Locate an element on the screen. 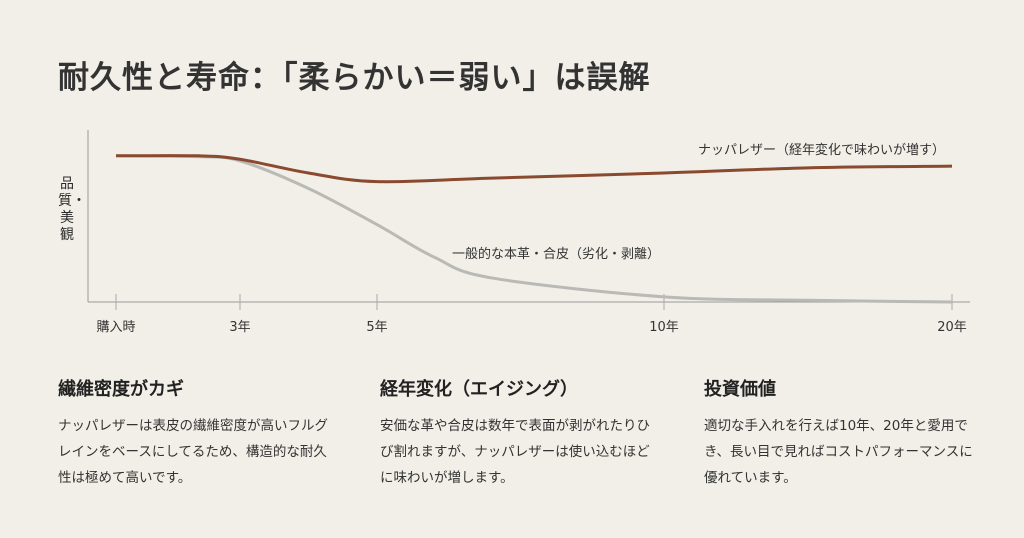  page-title: 耐久性と寿命：「柔らかい＝弱い」は誤解 is located at coordinates (354, 78).